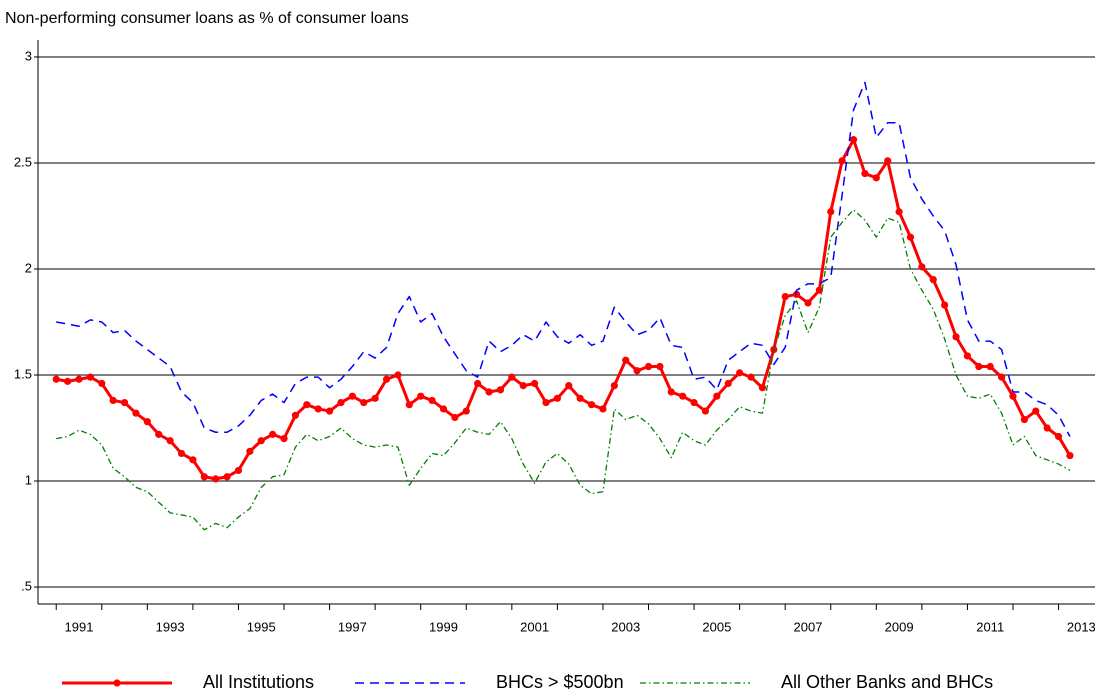 This screenshot has width=1102, height=696. Describe the element at coordinates (534, 626) in the screenshot. I see `x-tick-label: 2001` at that location.